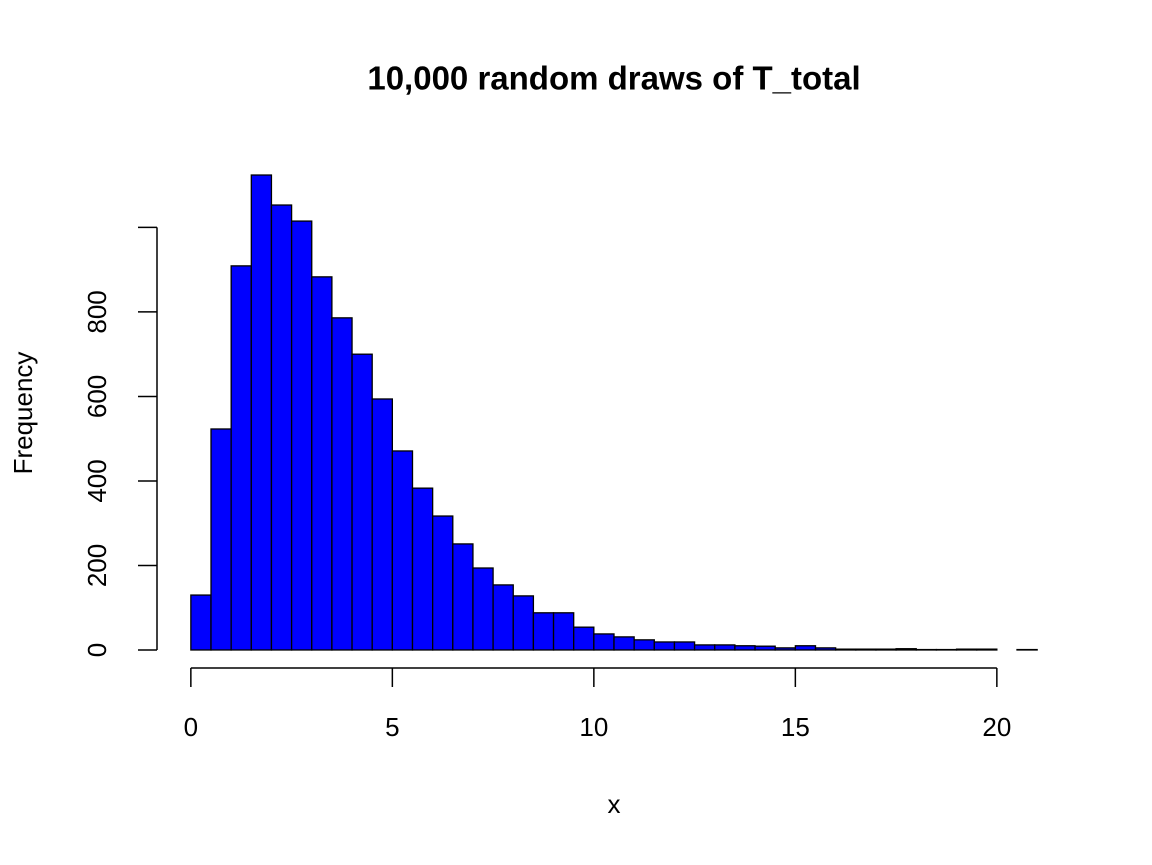  What do you see at coordinates (97, 396) in the screenshot?
I see `y-tick-label: 600` at bounding box center [97, 396].